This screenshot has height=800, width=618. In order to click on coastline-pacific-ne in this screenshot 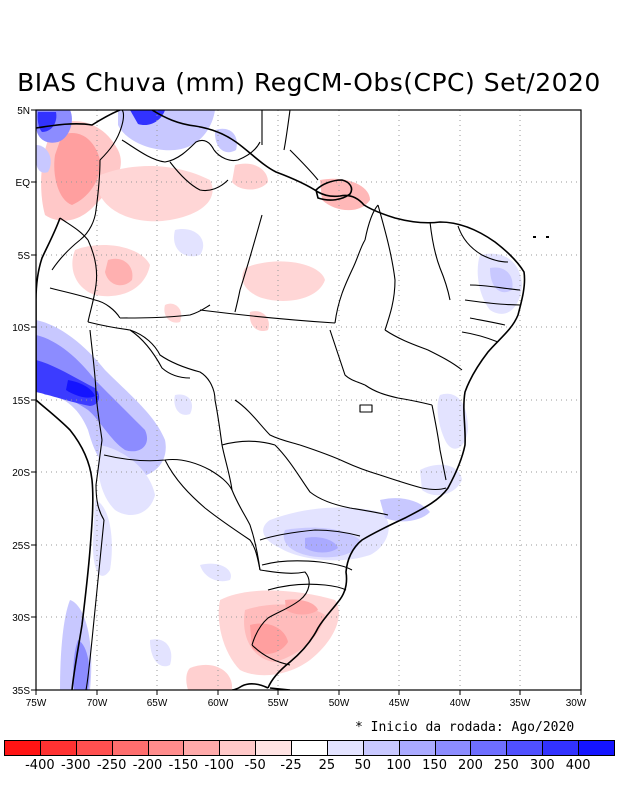, I will do `click(48, 259)`.